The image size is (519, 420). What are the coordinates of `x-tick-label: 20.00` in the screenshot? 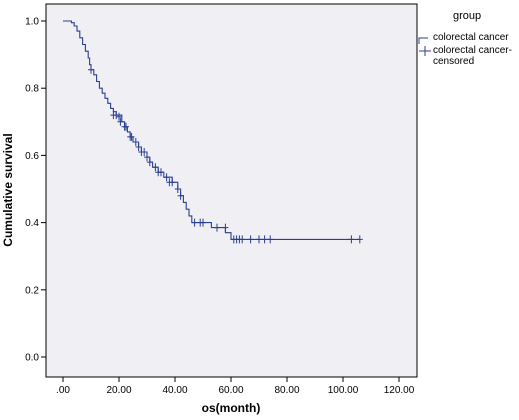 It's located at (118, 390).